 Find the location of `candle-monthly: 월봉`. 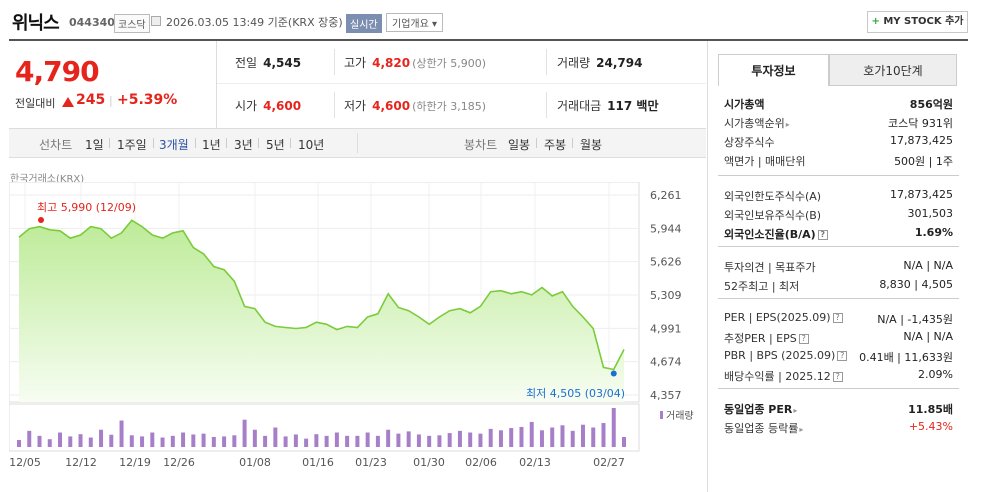

candle-monthly: 월봉 is located at coordinates (591, 145).